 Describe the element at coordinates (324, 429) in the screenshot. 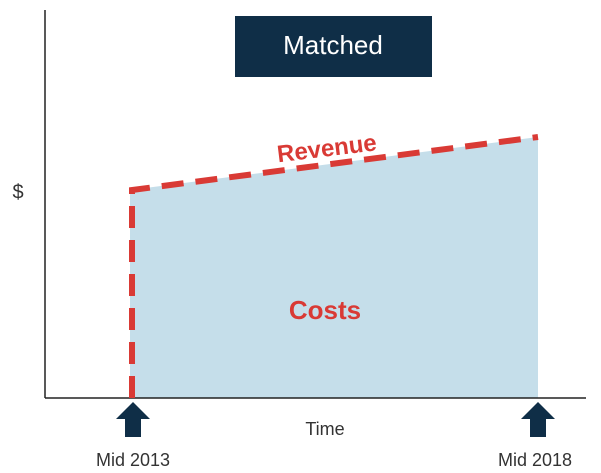

I see `x-axis-label: Time` at that location.